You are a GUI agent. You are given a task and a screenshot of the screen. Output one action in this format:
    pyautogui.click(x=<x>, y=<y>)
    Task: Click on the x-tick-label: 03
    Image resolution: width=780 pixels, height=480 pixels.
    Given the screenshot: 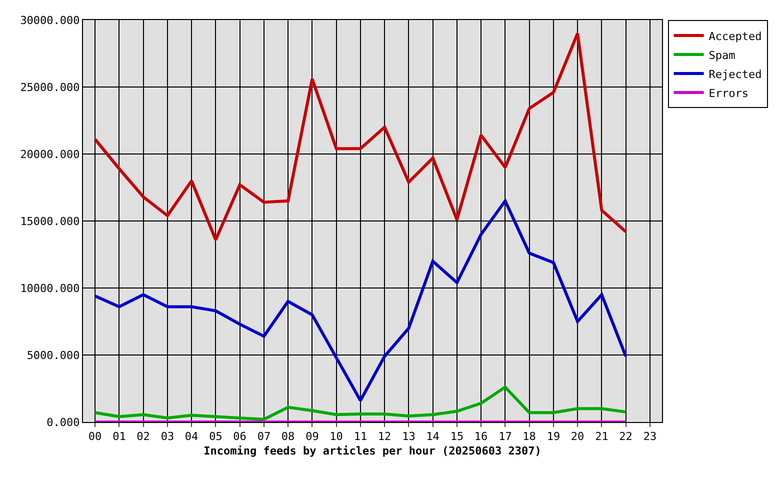 What is the action you would take?
    pyautogui.click(x=167, y=437)
    